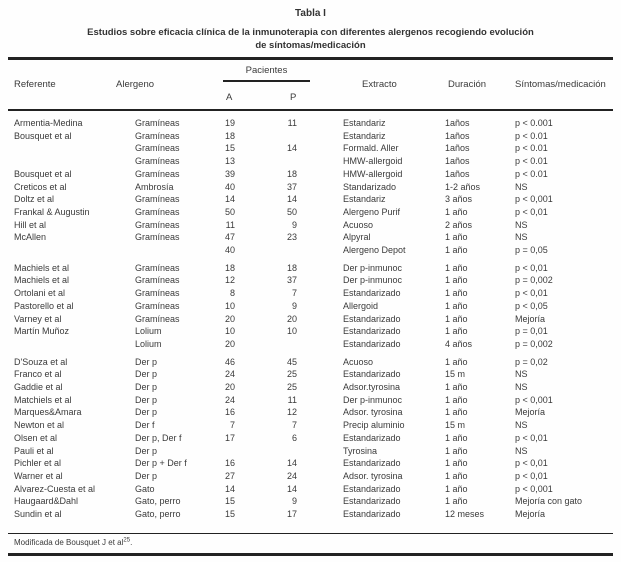  Describe the element at coordinates (127, 540) in the screenshot. I see `footnote-reference: 25` at that location.